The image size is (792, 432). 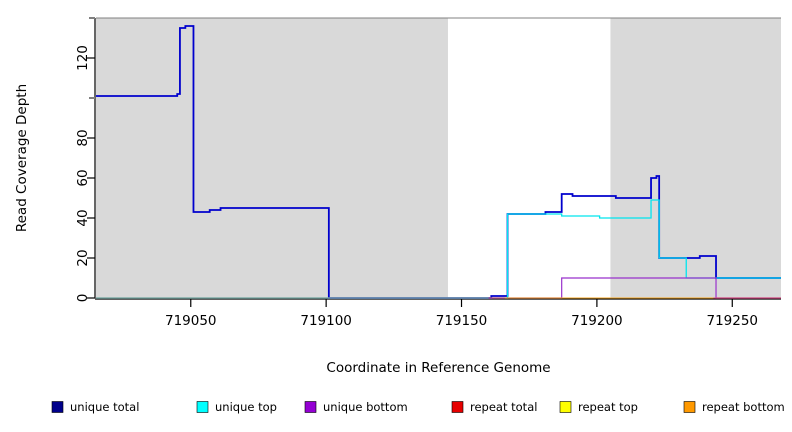 I want to click on y-tick-label-40: 40, so click(x=83, y=217).